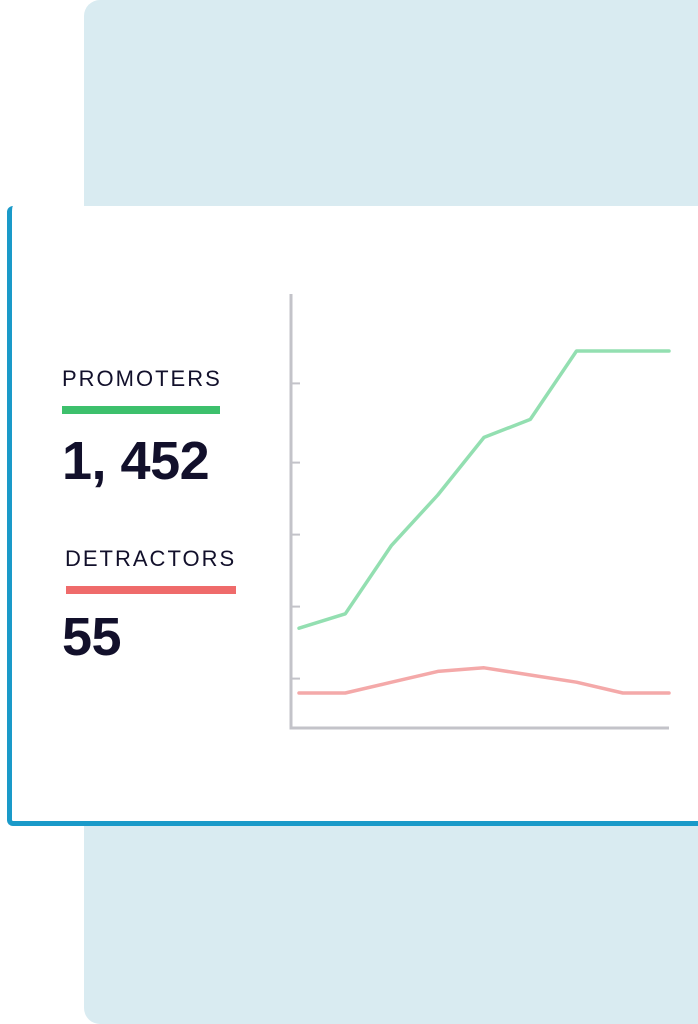 The image size is (698, 1024). Describe the element at coordinates (151, 590) in the screenshot. I see `detractors-color-bar` at that location.